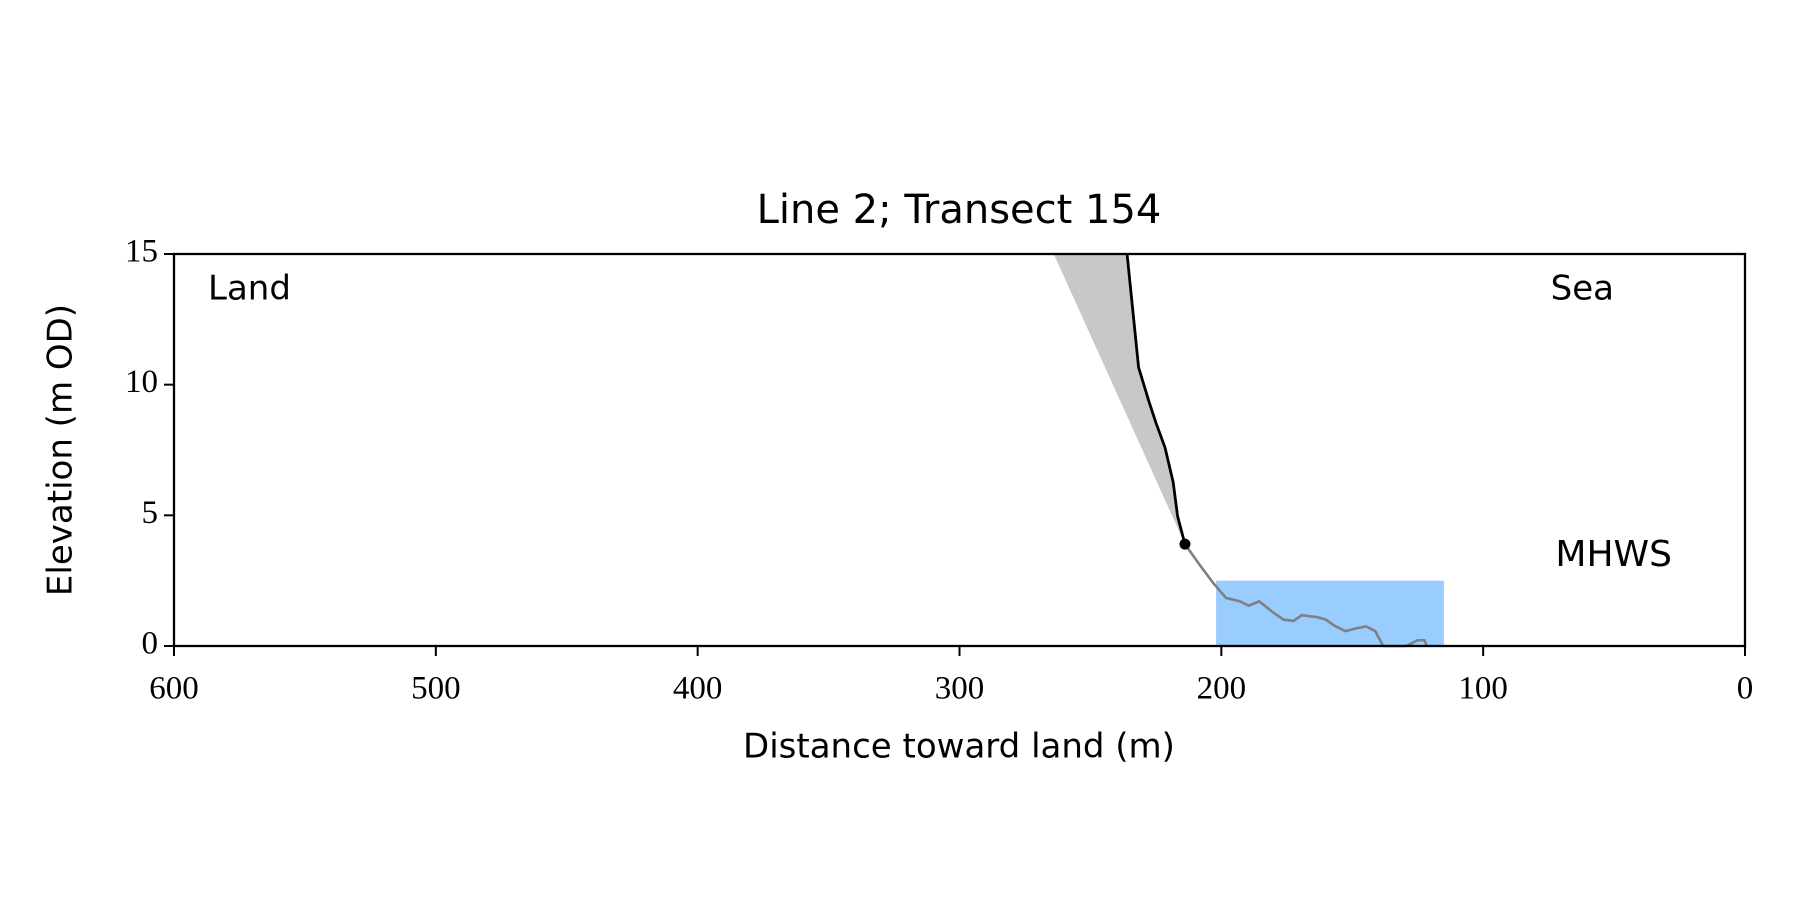  Describe the element at coordinates (436, 689) in the screenshot. I see `x-tick-label: 500` at that location.